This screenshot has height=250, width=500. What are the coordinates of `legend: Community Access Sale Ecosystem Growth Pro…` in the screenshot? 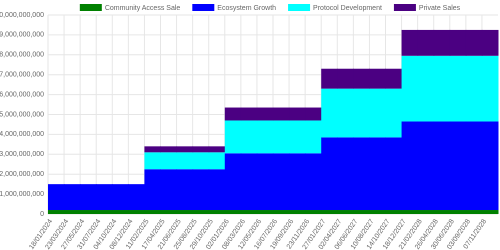 It's located at (270, 8).